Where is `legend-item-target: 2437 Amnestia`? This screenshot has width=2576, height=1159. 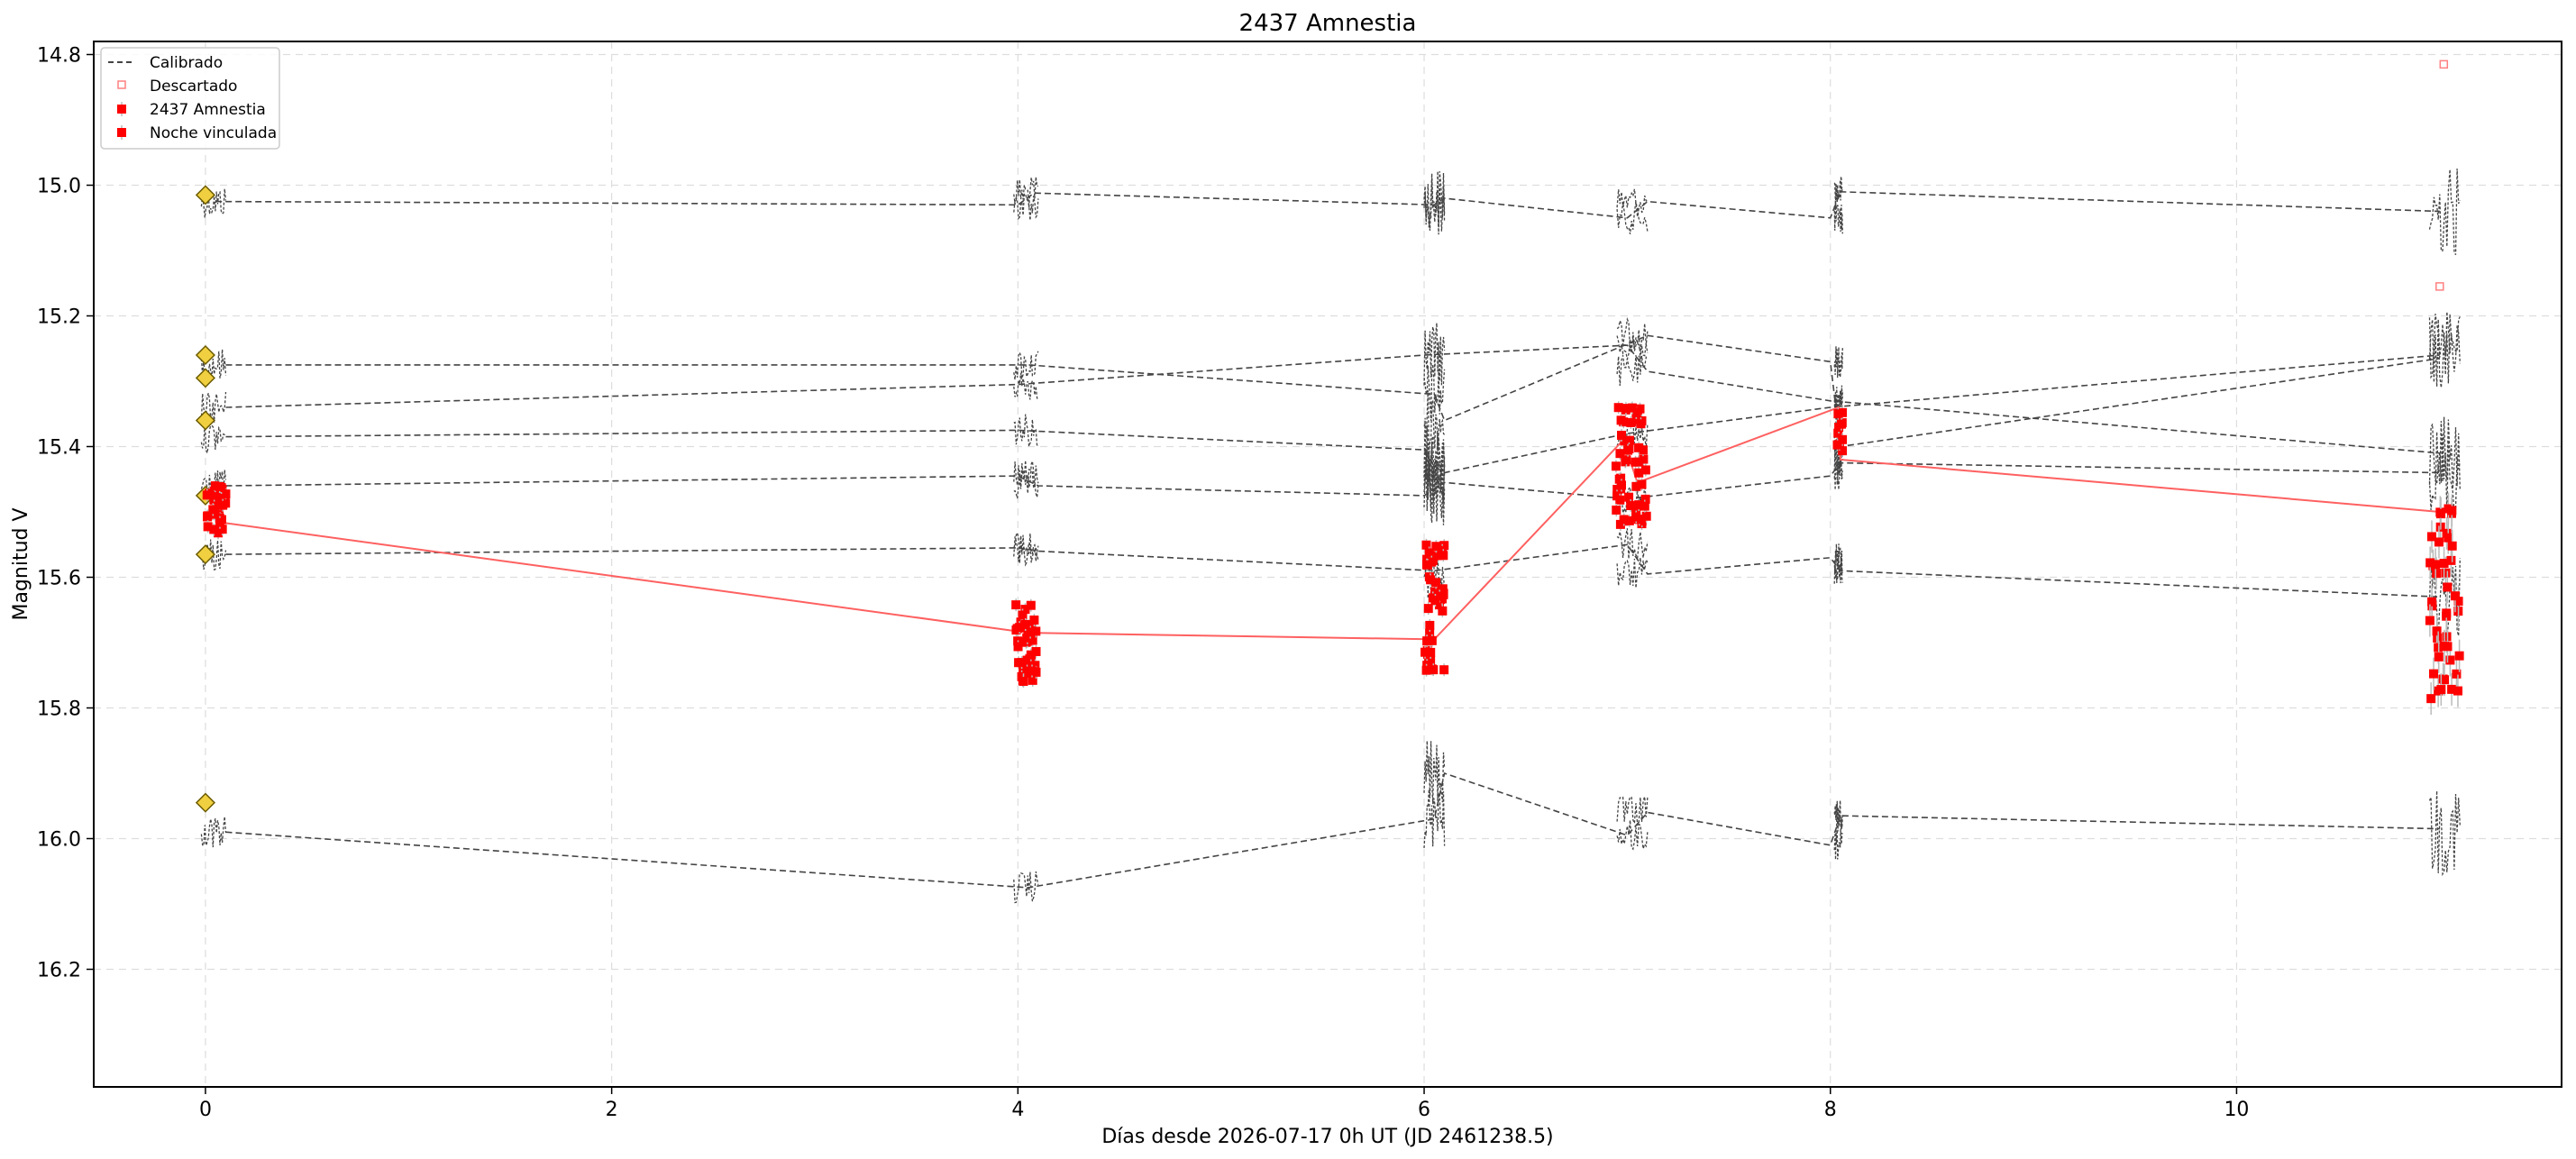
legend-item-target: 2437 Amnestia is located at coordinates (191, 110).